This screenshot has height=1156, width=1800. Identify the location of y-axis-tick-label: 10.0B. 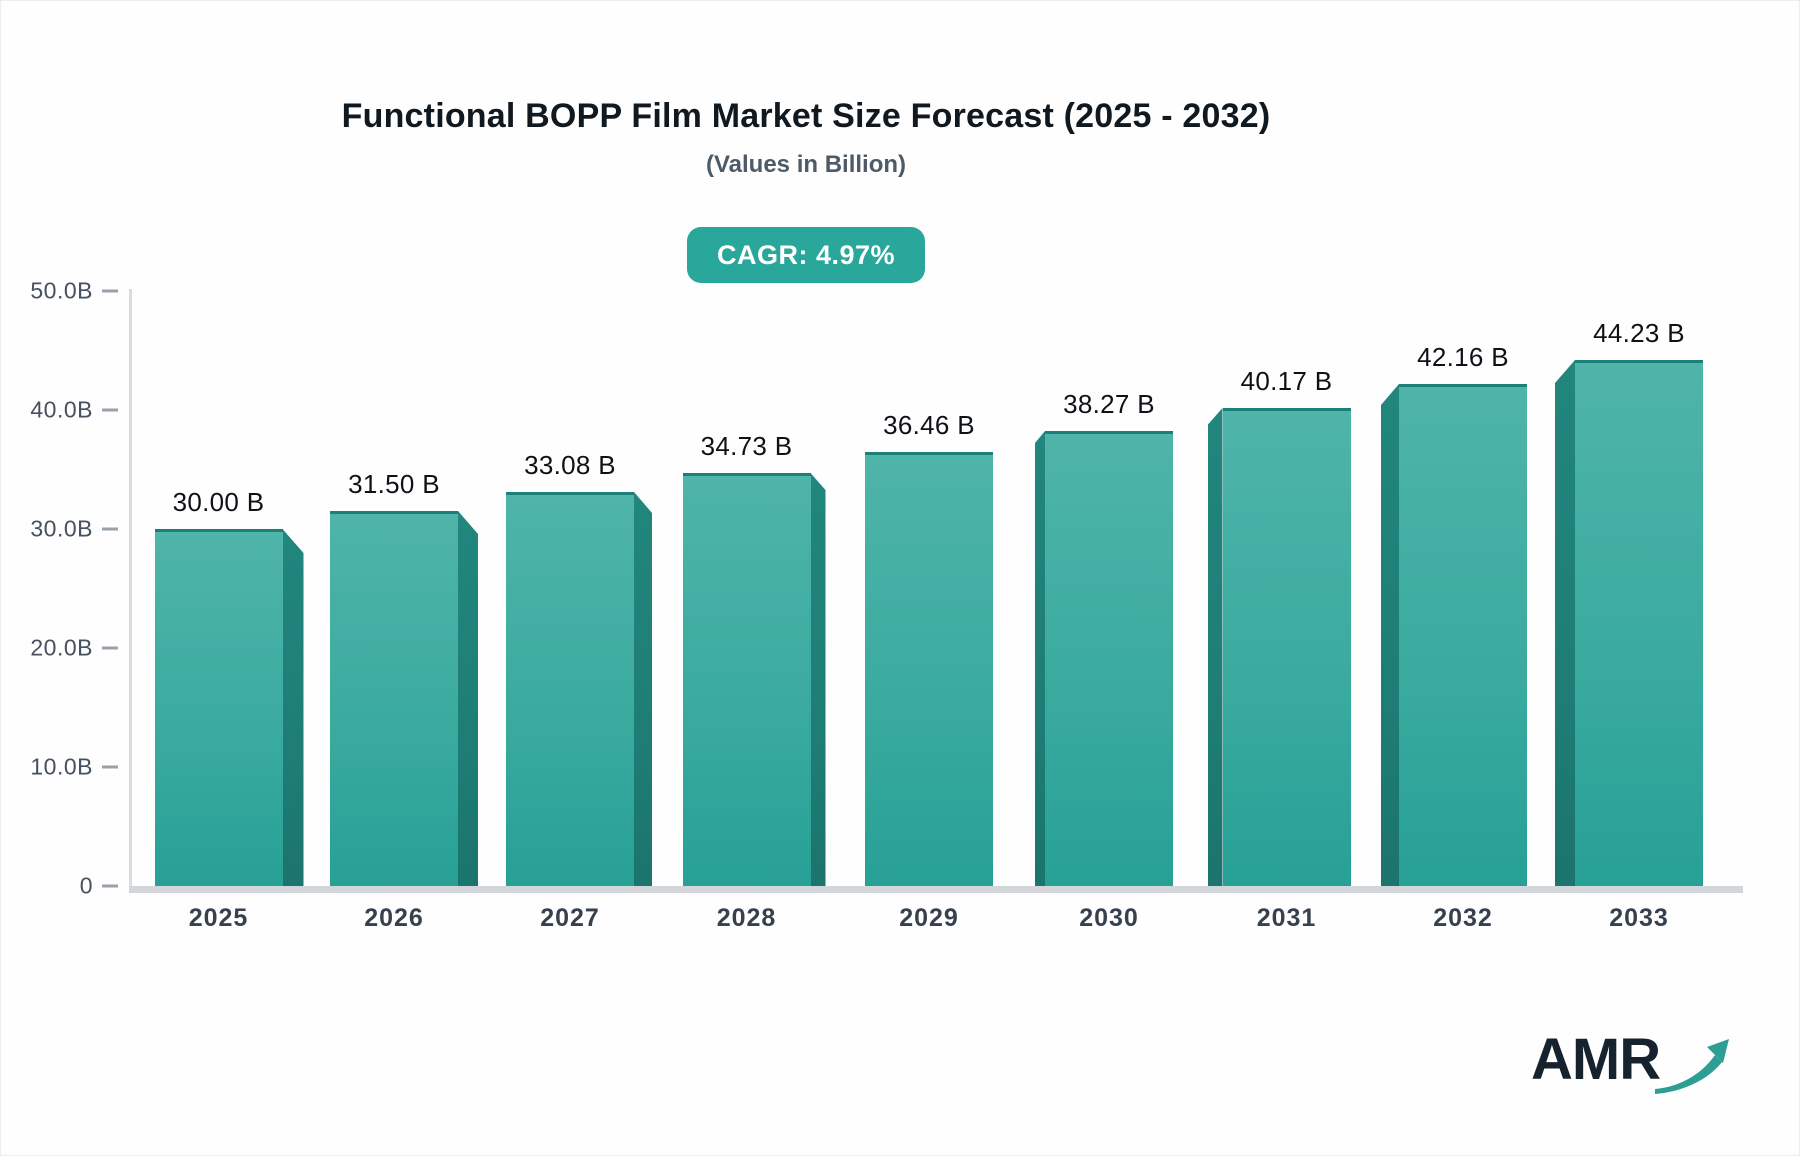
(61, 766).